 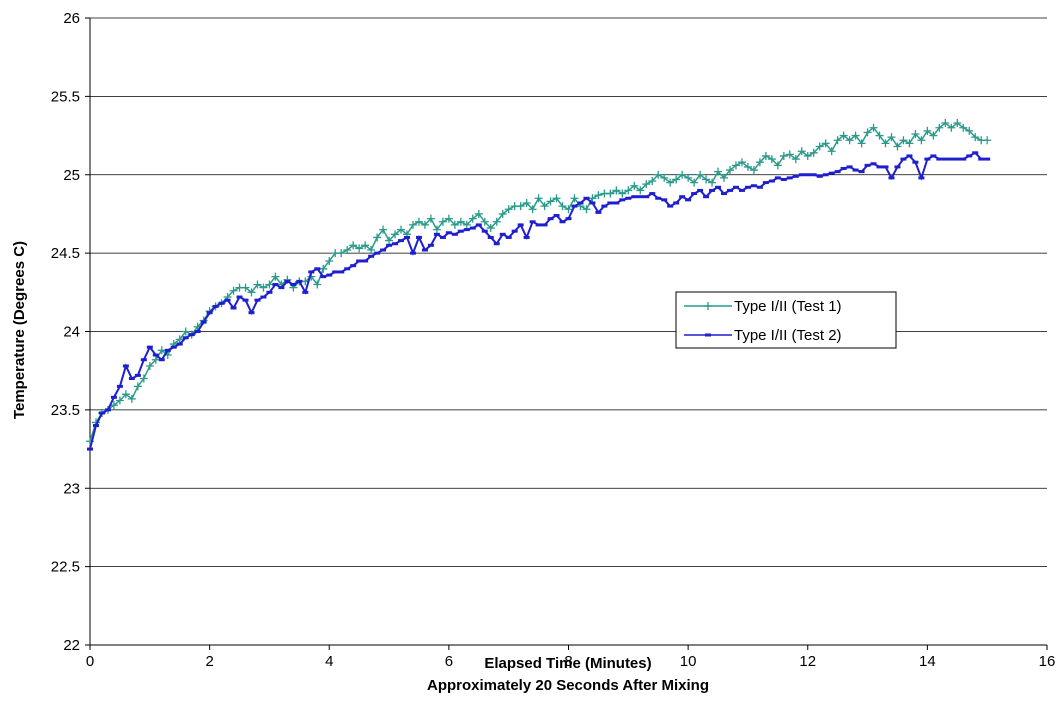 I want to click on y-axis-title: Temperature (Degrees C), so click(x=19, y=330).